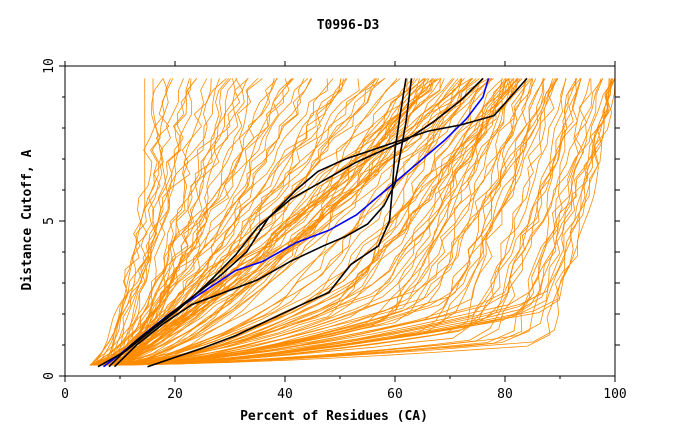 The image size is (680, 440). What do you see at coordinates (49, 221) in the screenshot?
I see `y-tick-label: 5` at bounding box center [49, 221].